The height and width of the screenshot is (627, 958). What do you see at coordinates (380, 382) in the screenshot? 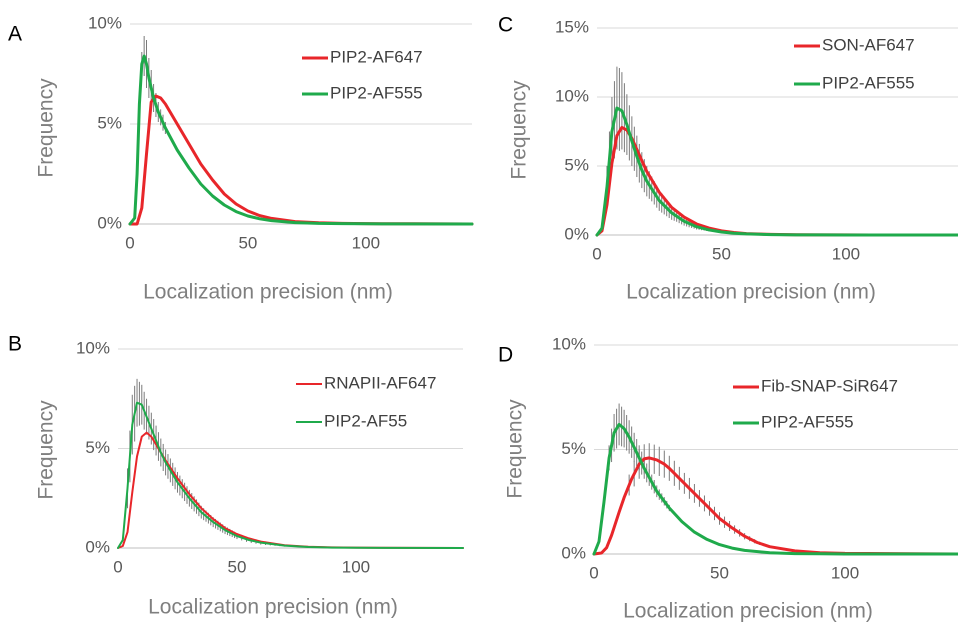
I see `legend-entry: RNAPII-AF647` at bounding box center [380, 382].